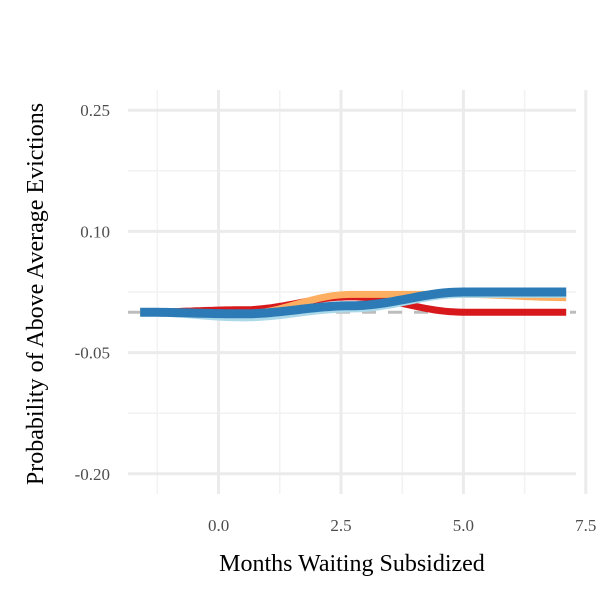 Image resolution: width=600 pixels, height=600 pixels. Describe the element at coordinates (585, 525) in the screenshot. I see `x-tick-label: 7.5` at that location.